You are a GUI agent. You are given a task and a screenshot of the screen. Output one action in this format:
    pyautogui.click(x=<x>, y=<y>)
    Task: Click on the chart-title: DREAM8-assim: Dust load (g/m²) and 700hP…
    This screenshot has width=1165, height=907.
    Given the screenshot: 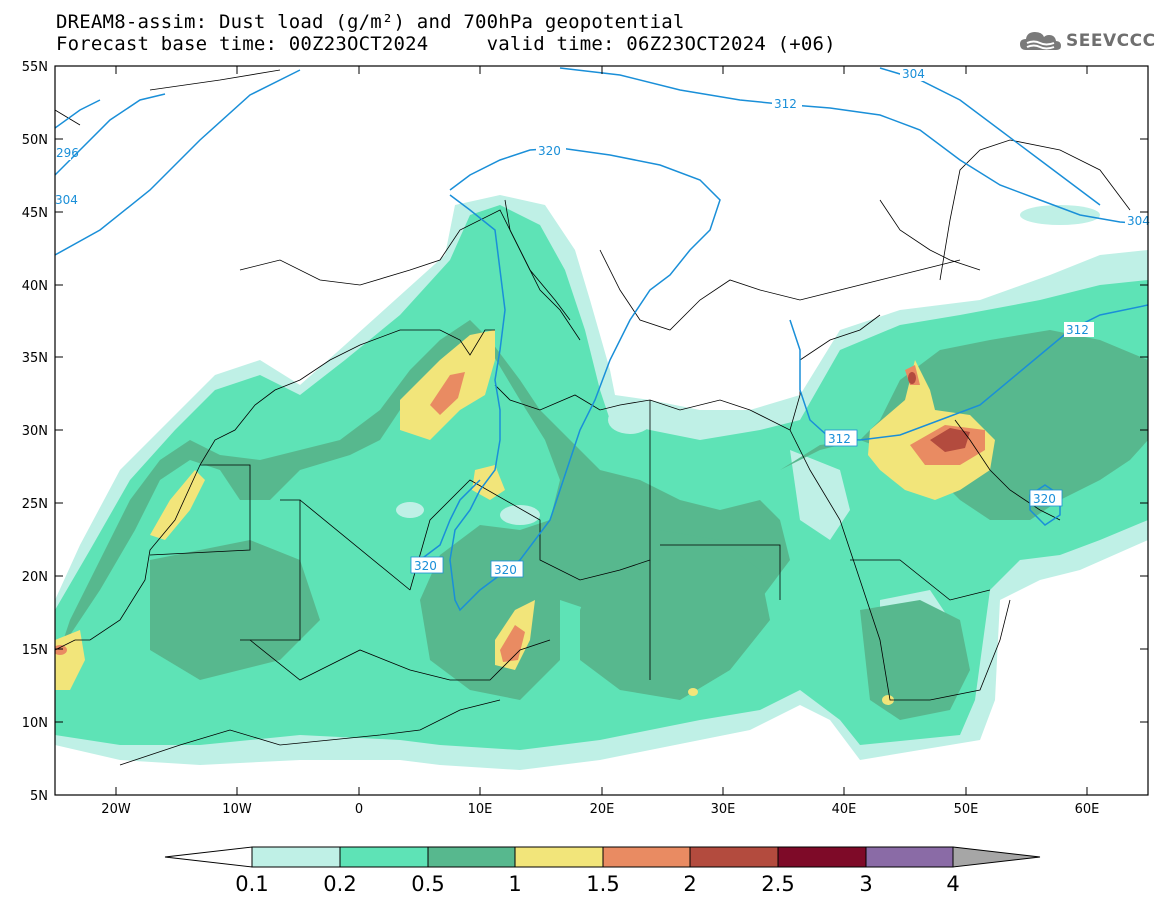 What is the action you would take?
    pyautogui.click(x=370, y=22)
    